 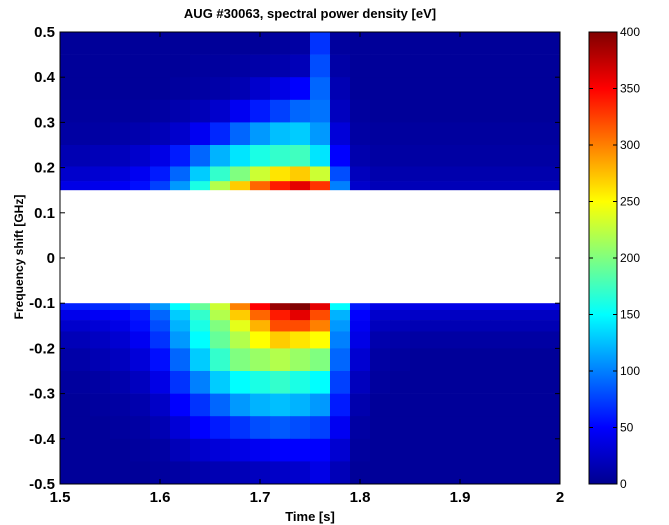 I want to click on x-tick-label: 1.7, so click(x=260, y=497).